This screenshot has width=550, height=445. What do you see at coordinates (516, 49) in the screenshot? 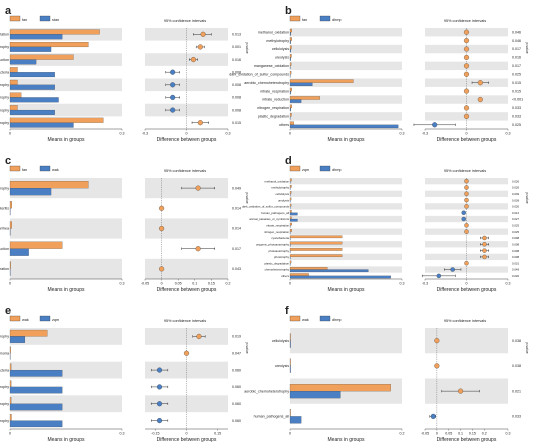
I see `p-value: 0.017` at bounding box center [516, 49].